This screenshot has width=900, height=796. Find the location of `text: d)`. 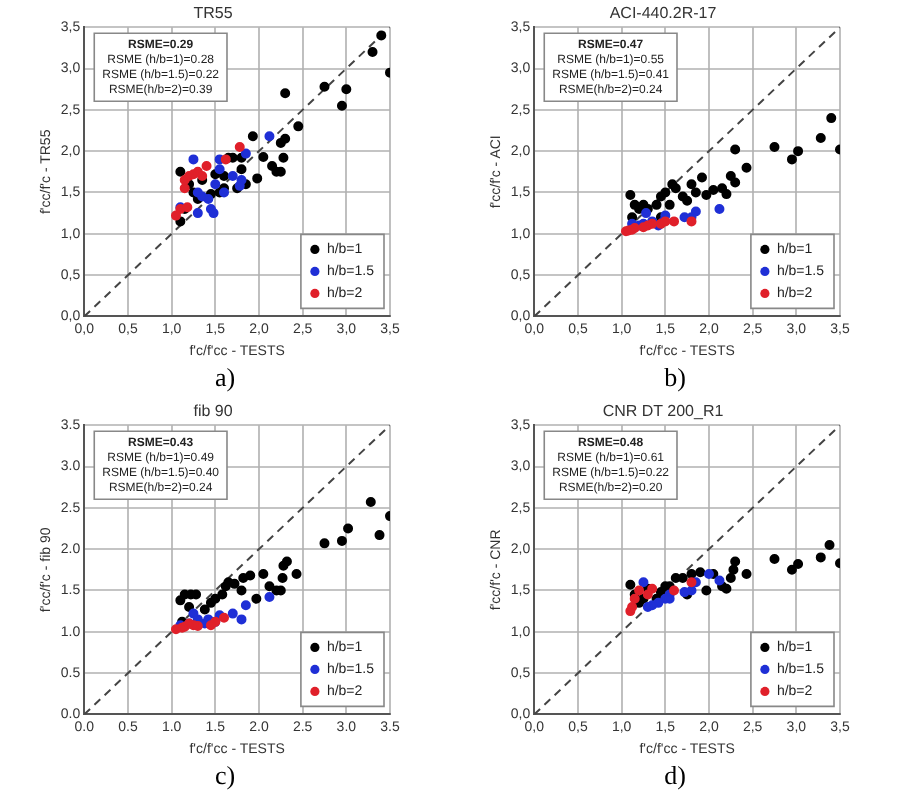

text: d) is located at coordinates (675, 776).